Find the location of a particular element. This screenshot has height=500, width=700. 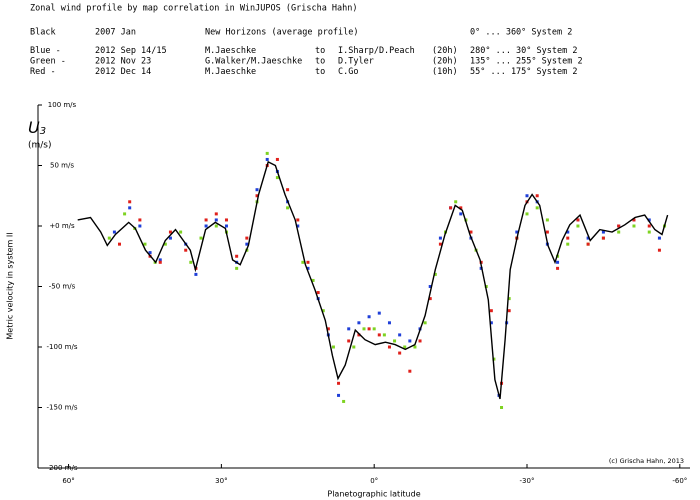

header-cell: C.Go is located at coordinates (348, 72).